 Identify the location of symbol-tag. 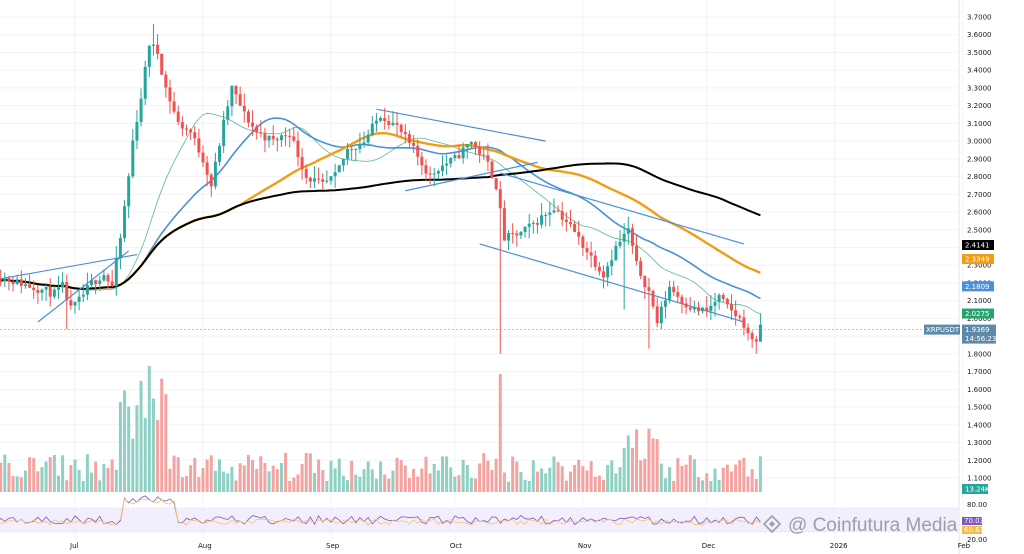
(942, 329).